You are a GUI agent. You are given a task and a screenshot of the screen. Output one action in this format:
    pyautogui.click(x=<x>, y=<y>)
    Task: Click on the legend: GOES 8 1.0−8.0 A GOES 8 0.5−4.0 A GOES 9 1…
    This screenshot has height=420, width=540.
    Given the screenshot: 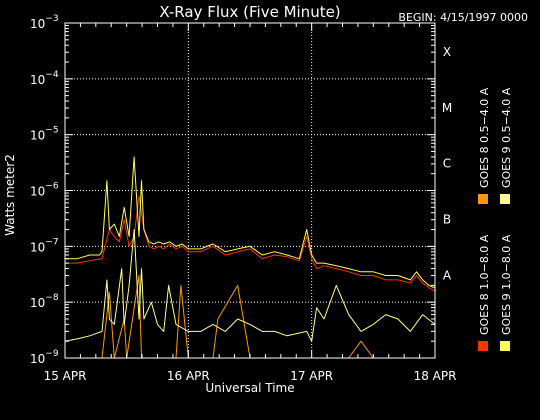 What is the action you would take?
    pyautogui.click(x=495, y=219)
    